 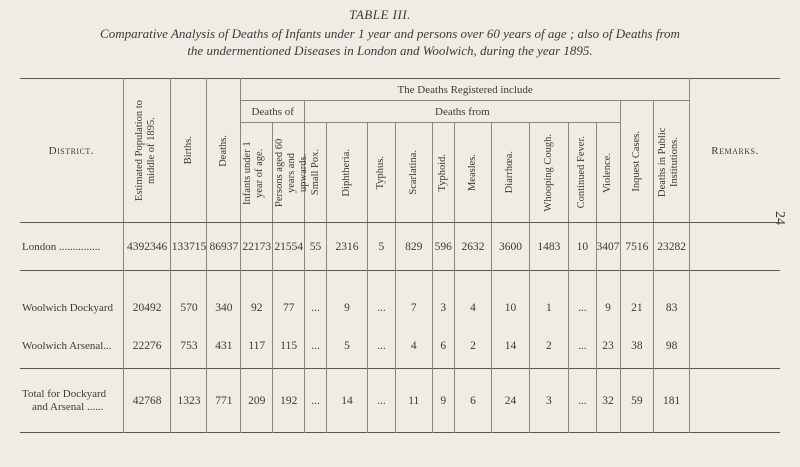 What do you see at coordinates (188, 307) in the screenshot?
I see `cell-births: 570` at bounding box center [188, 307].